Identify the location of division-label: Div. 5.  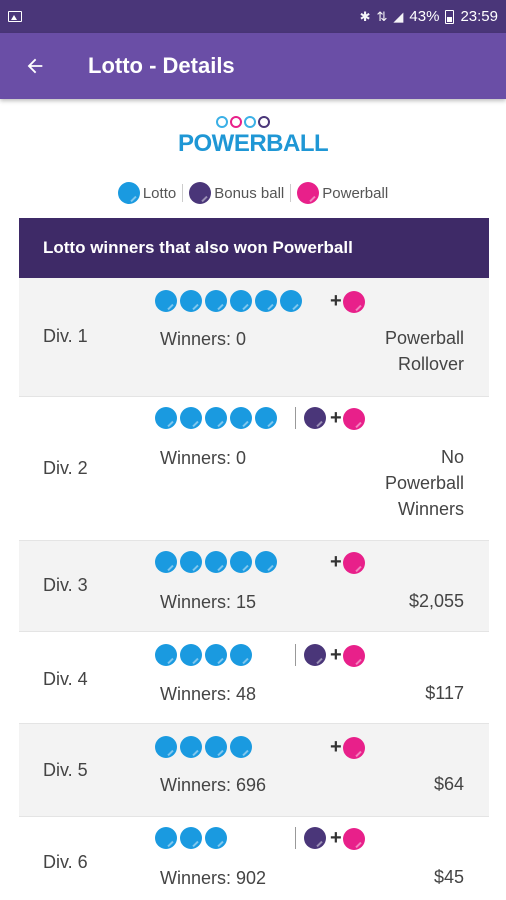
(65, 770).